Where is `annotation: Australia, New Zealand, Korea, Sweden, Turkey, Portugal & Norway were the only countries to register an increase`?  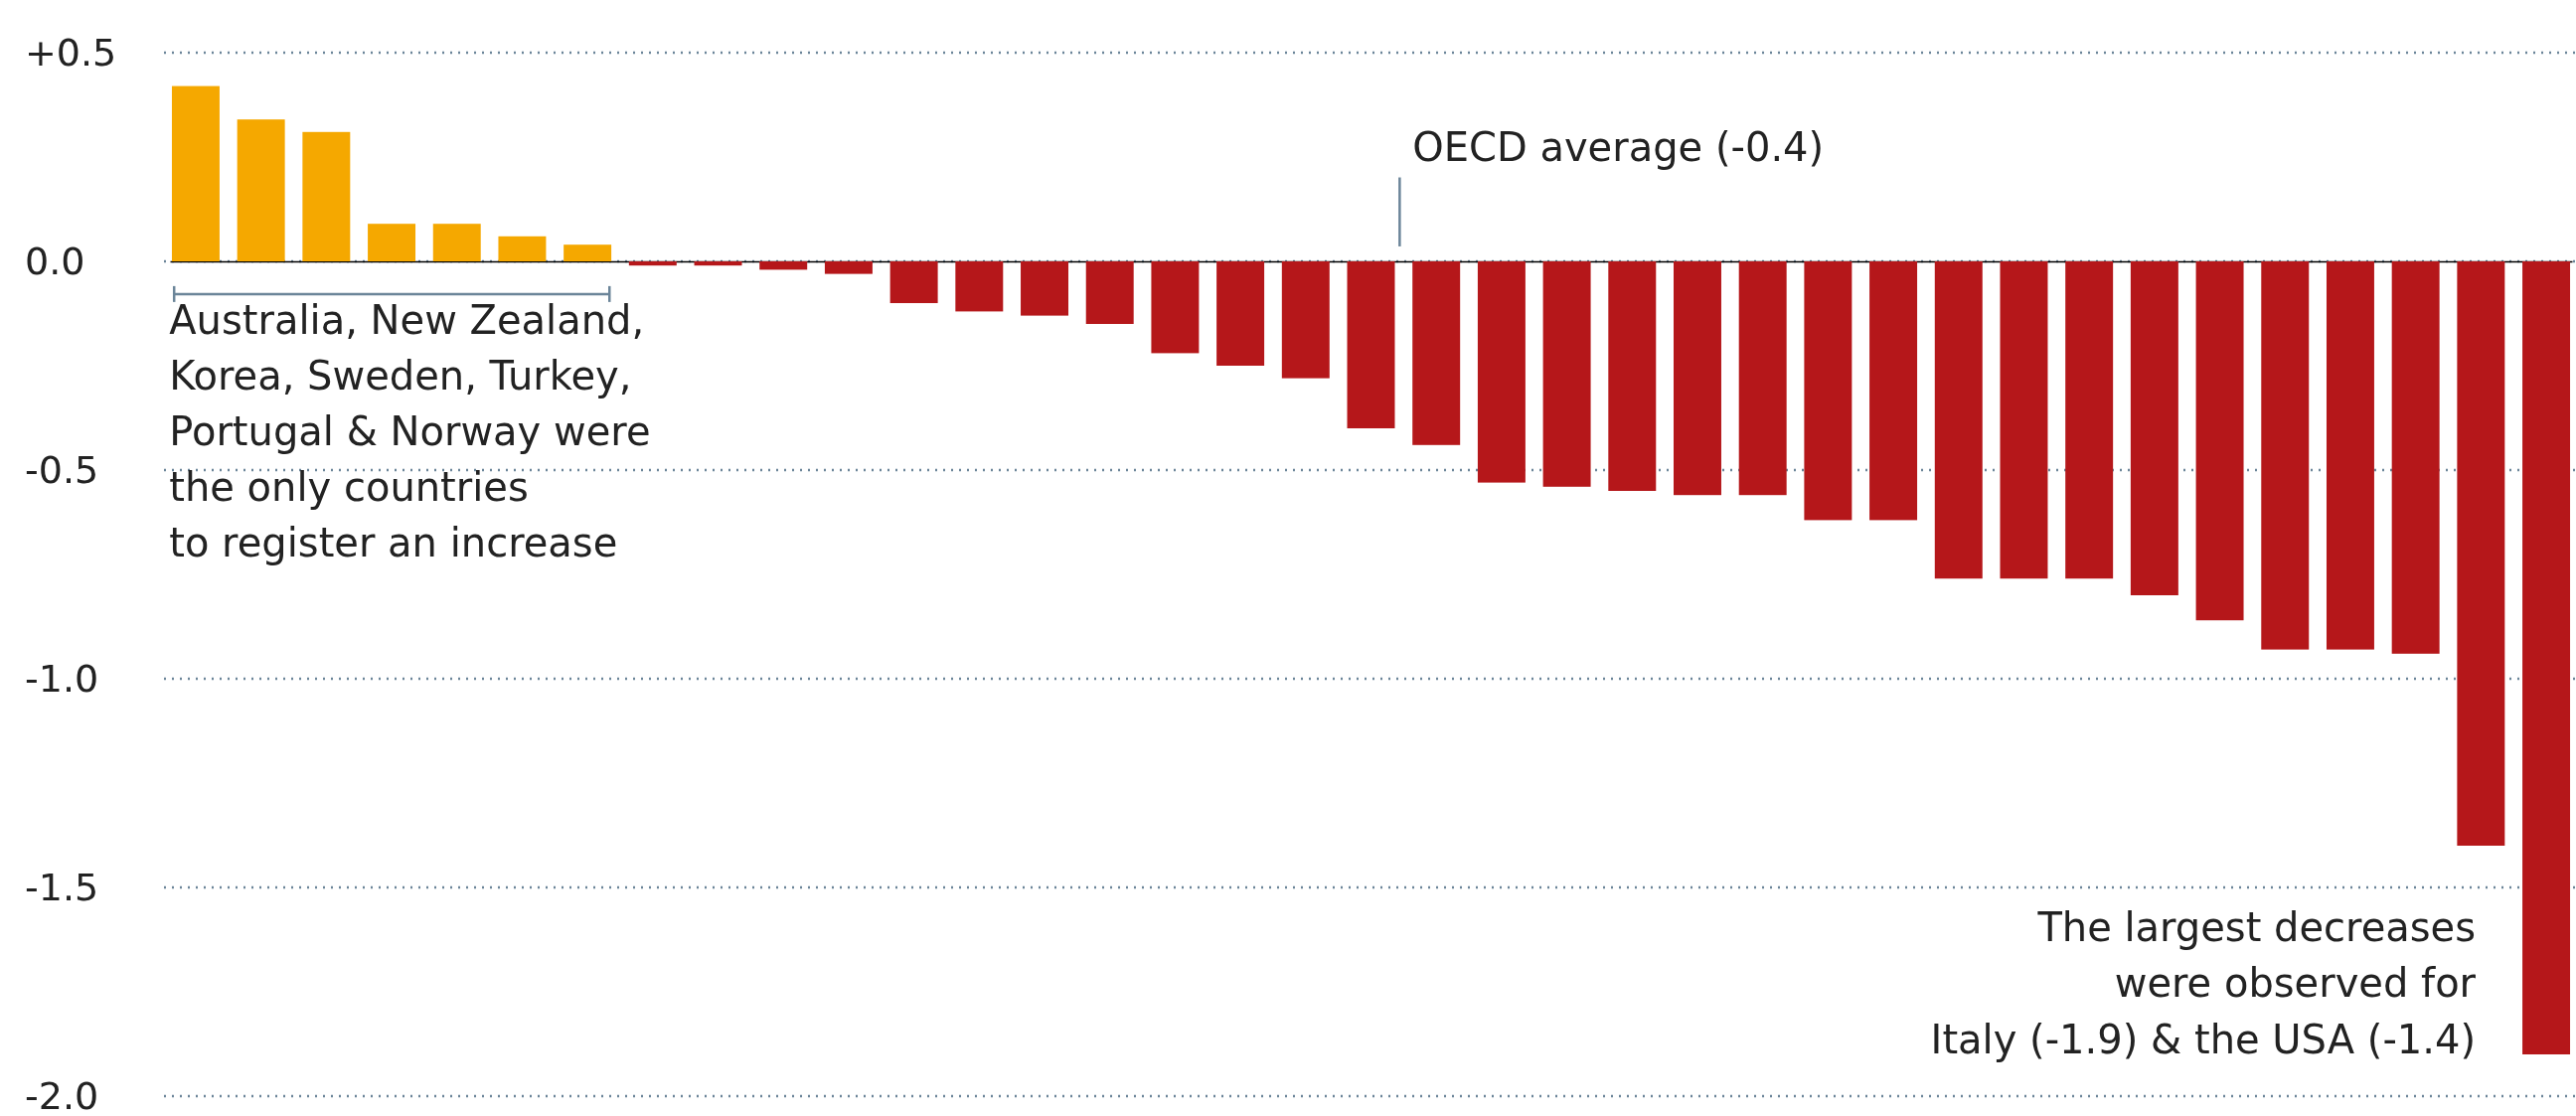
annotation: Australia, New Zealand, Korea, Sweden, Turkey, Portugal & Norway were the only countries to register an increase is located at coordinates (410, 431).